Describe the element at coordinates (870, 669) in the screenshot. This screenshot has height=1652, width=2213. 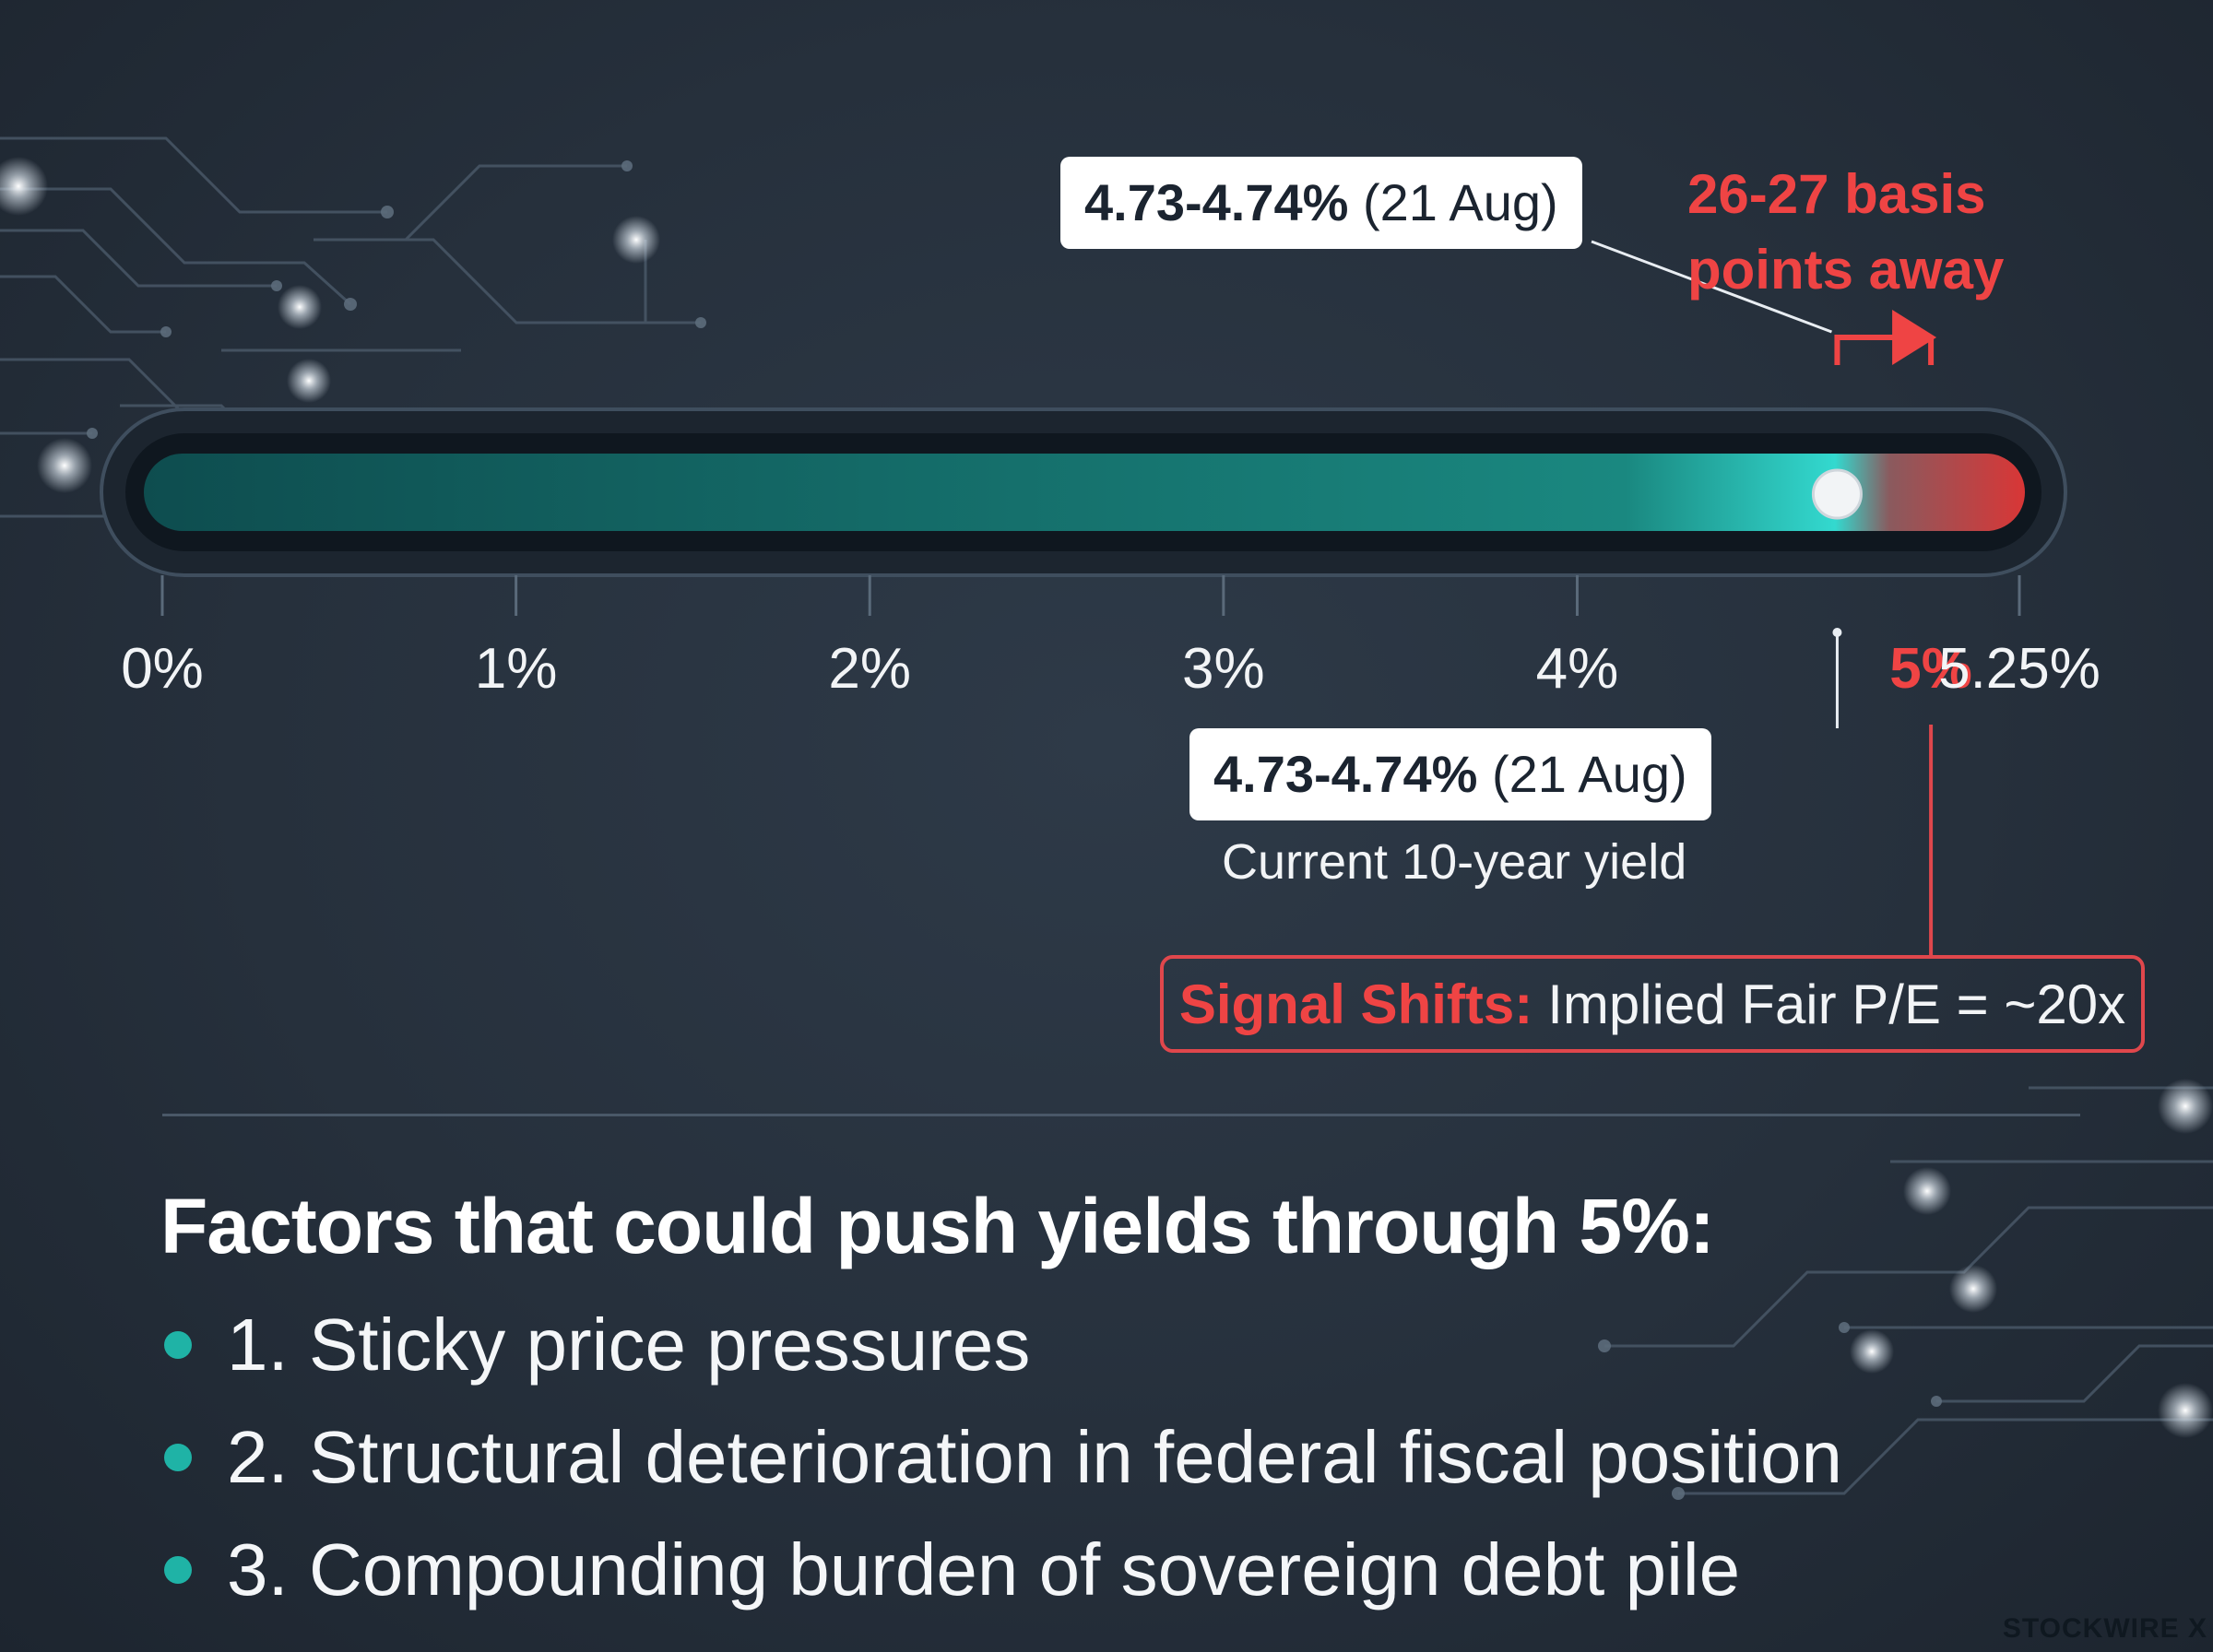
I see `tick-label: 2%` at that location.